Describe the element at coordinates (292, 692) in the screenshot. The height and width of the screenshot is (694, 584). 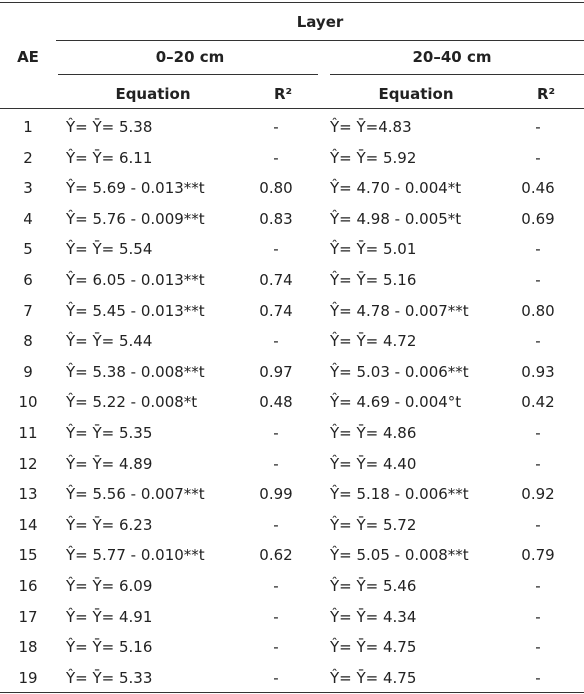
I see `bottom-rule` at that location.